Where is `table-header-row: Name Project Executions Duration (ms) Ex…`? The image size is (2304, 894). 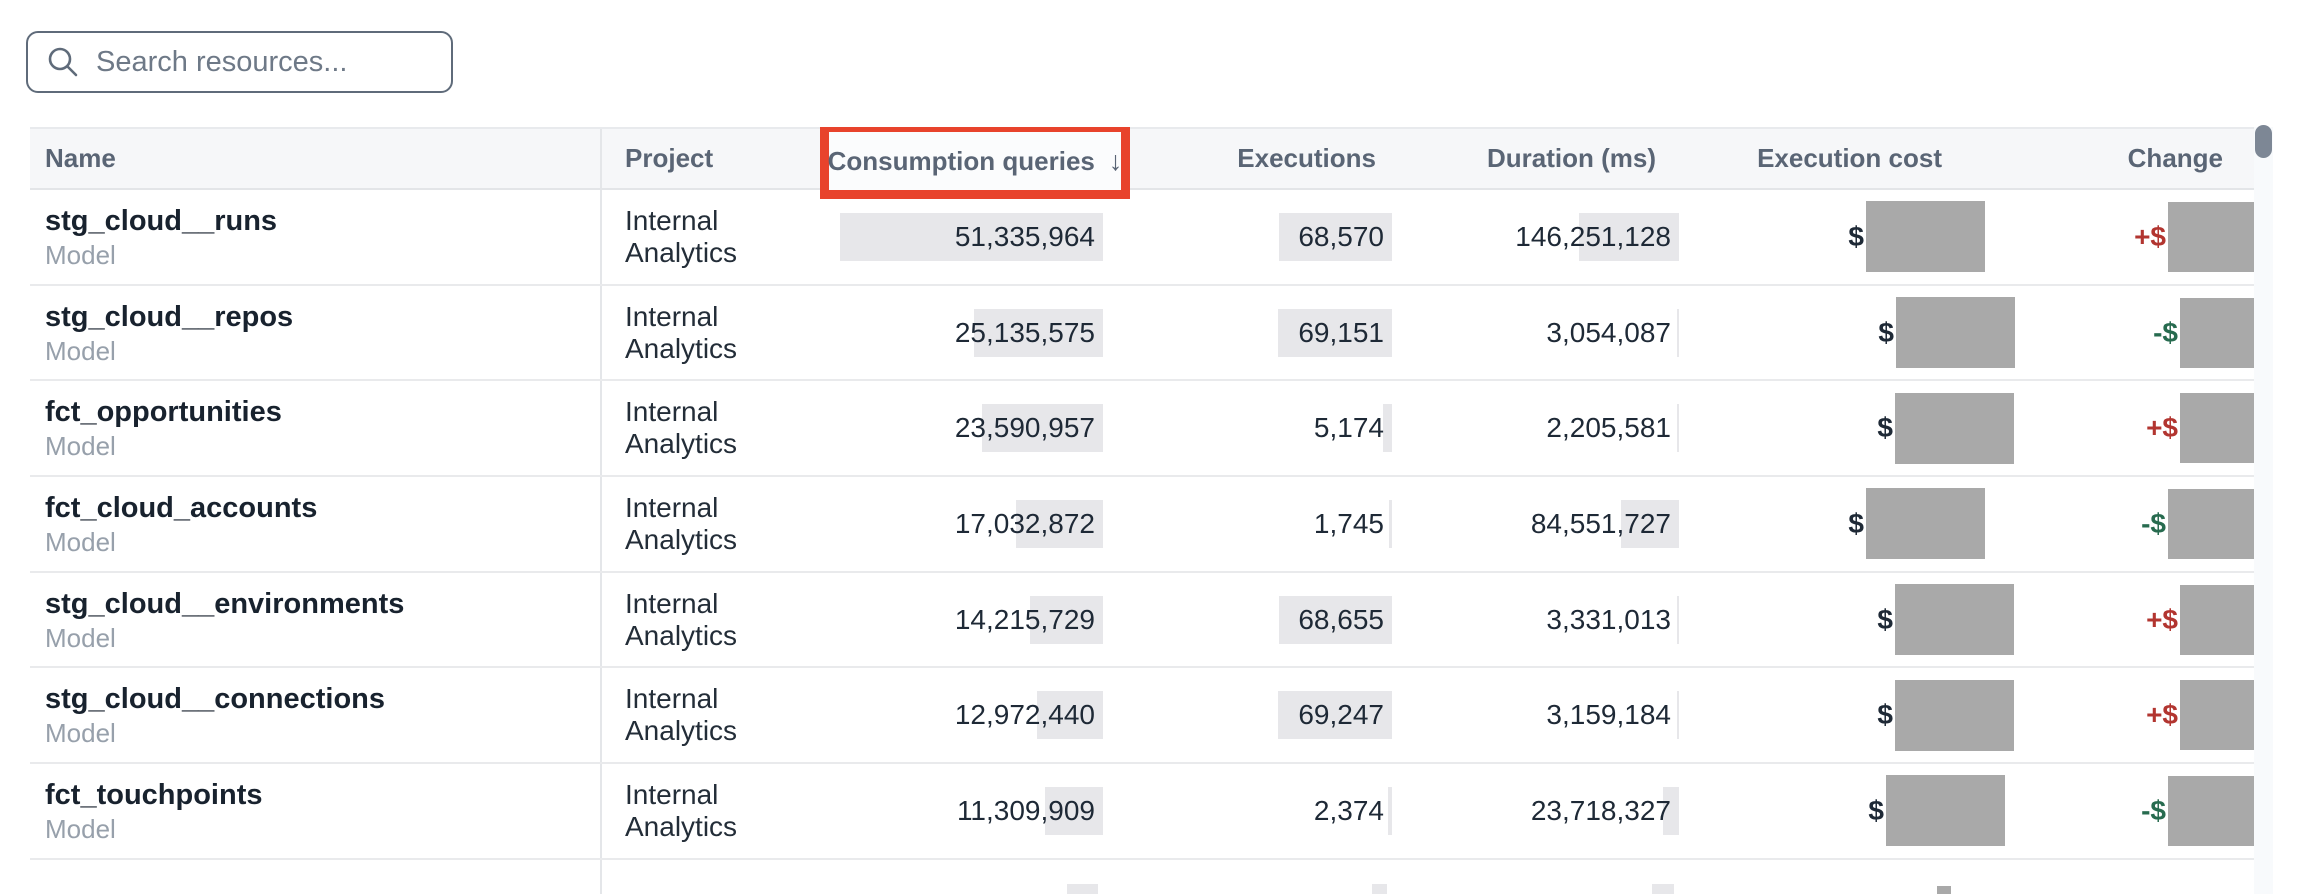 table-header-row: Name Project Executions Duration (ms) Ex… is located at coordinates (1142, 163).